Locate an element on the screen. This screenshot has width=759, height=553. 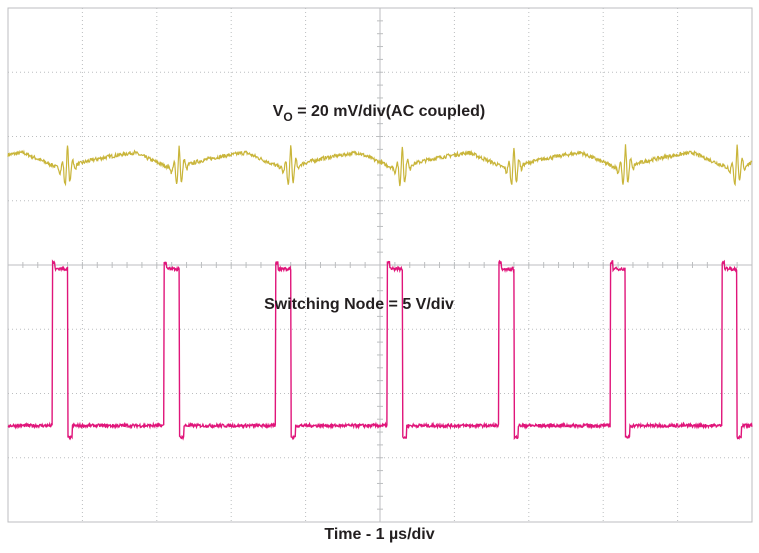
x-axis-label: Time - 1 µs/div is located at coordinates (379, 534).